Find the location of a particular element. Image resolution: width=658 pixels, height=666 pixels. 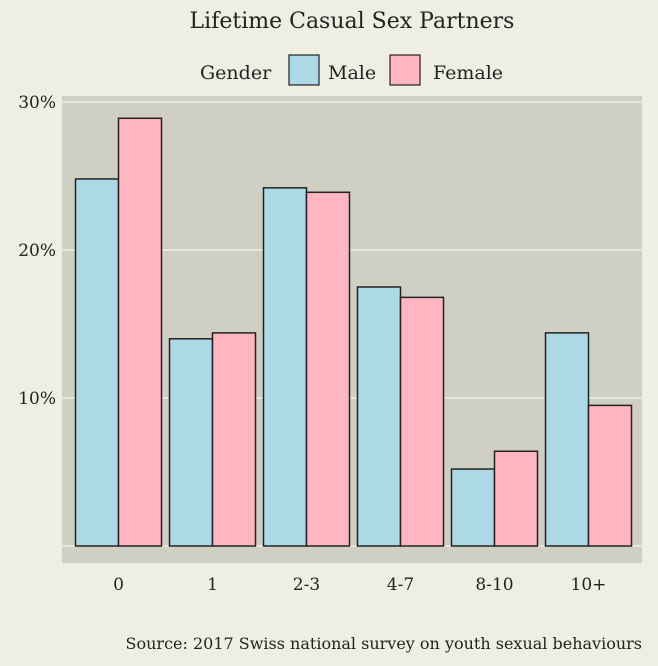

chart-title: Lifetime Casual Sex Partners is located at coordinates (352, 21).